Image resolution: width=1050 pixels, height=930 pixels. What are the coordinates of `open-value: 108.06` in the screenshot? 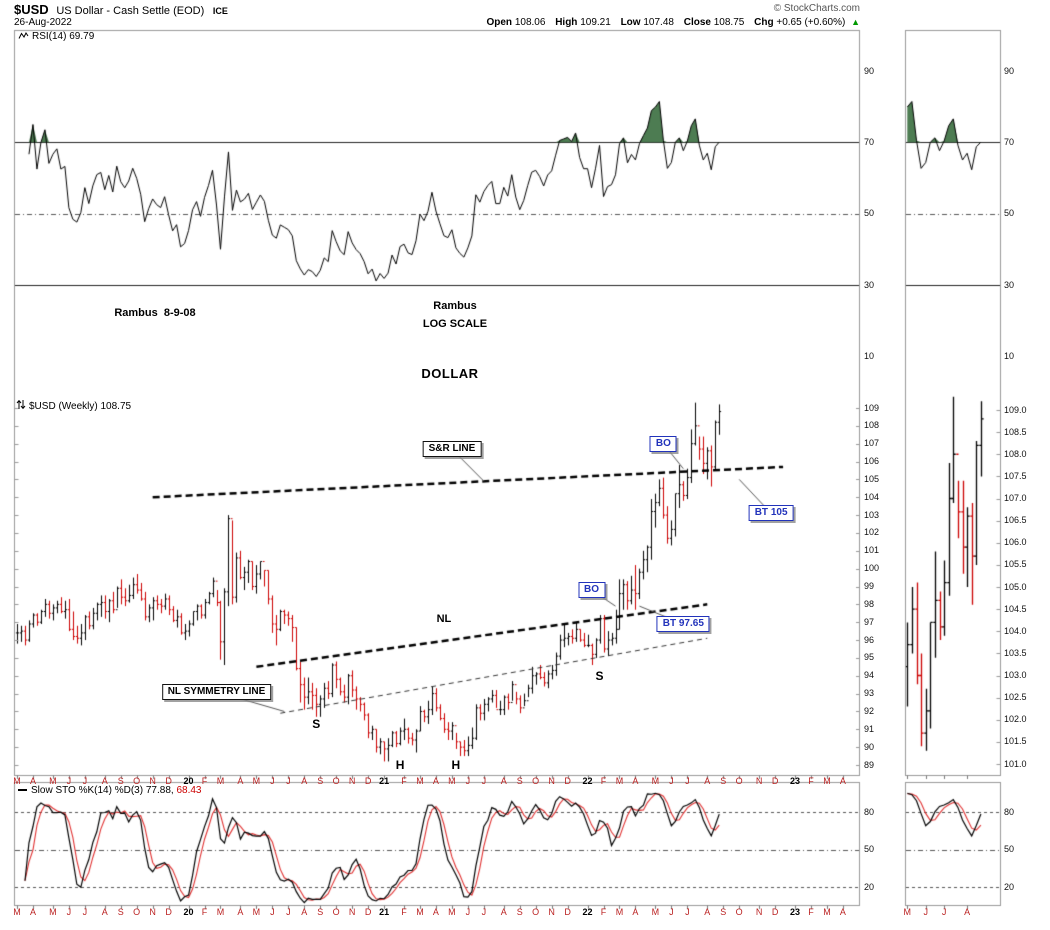 It's located at (530, 22).